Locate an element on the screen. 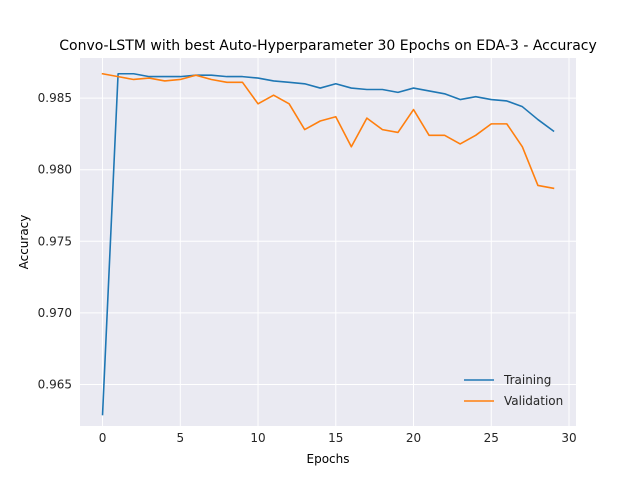  y-tick-label: 0.965 is located at coordinates (55, 384).